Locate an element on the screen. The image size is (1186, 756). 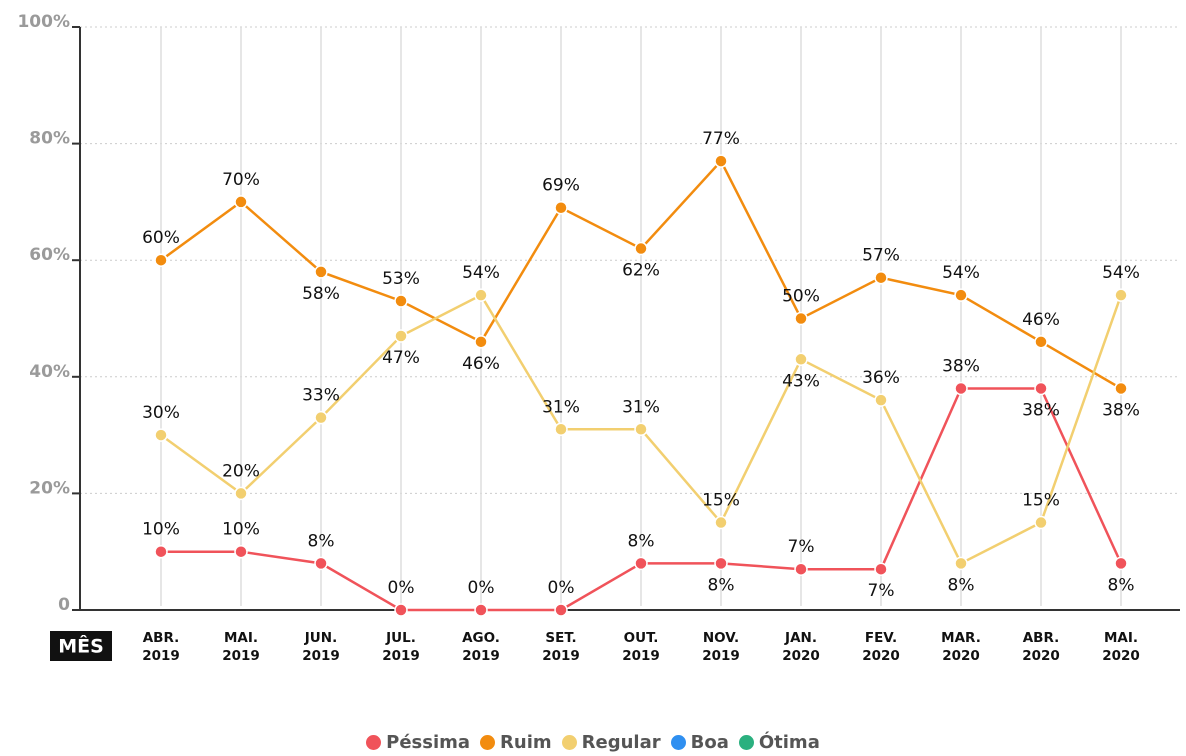
legend-label: Ótima is located at coordinates (789, 742).